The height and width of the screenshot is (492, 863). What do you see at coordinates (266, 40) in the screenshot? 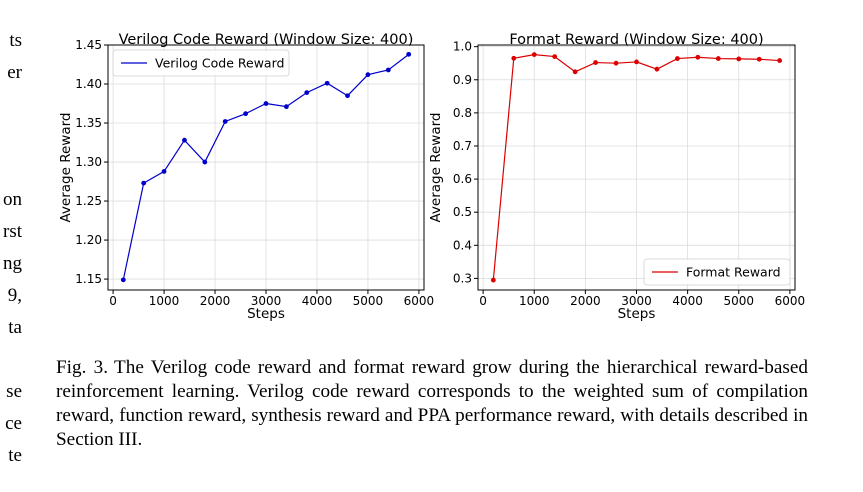
I see `chart-title: Verilog Code Reward (Window Size: 400)` at bounding box center [266, 40].